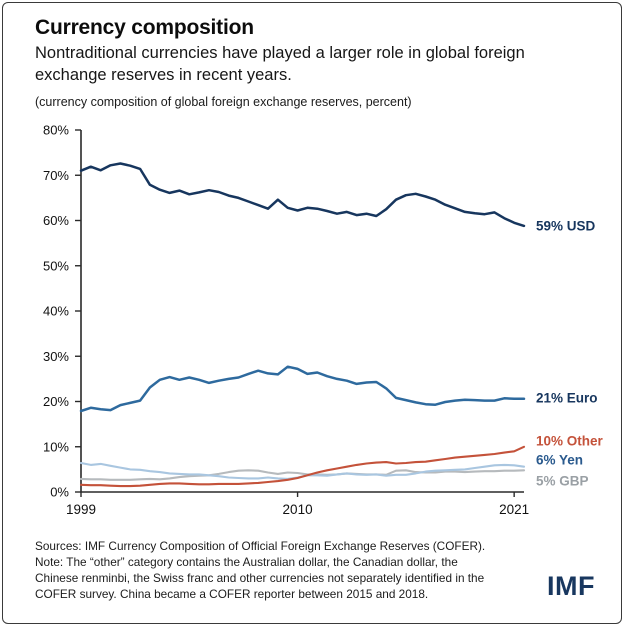 Image resolution: width=624 pixels, height=626 pixels. Describe the element at coordinates (59, 491) in the screenshot. I see `svg-text: 0%` at that location.